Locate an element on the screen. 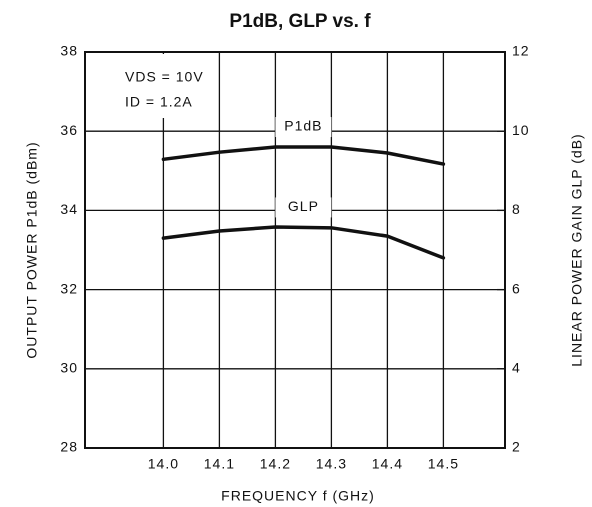 The height and width of the screenshot is (507, 592). y2-tick-label: 6 is located at coordinates (516, 288).